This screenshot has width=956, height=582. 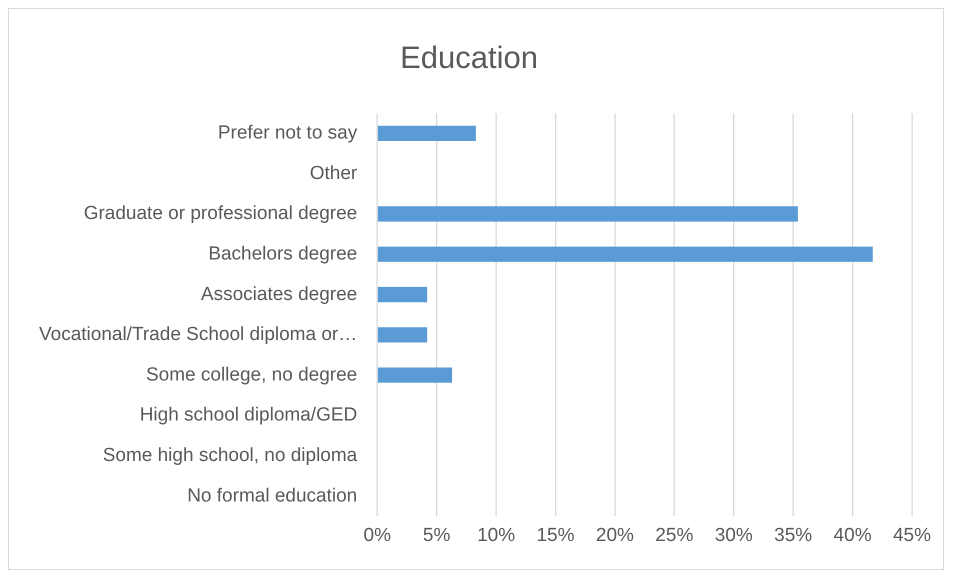 What do you see at coordinates (252, 375) in the screenshot?
I see `y-tick-label: Some college, no degree` at bounding box center [252, 375].